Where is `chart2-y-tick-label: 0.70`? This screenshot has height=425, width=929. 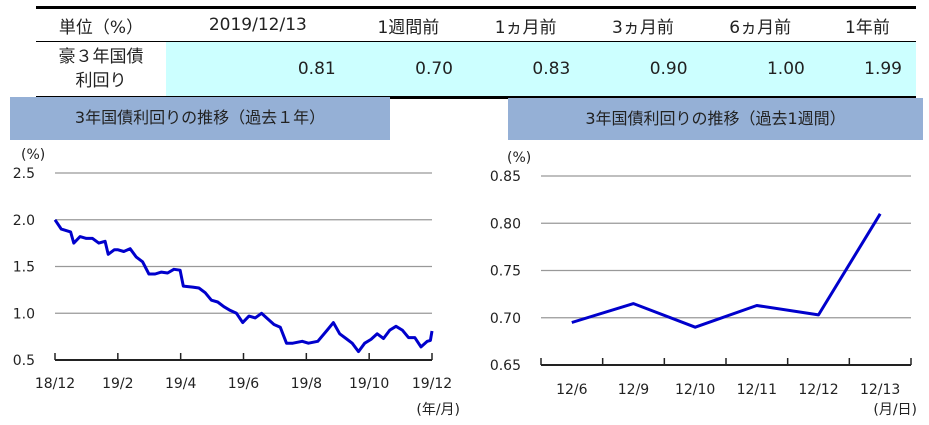
chart2-y-tick-label: 0.70 is located at coordinates (505, 319).